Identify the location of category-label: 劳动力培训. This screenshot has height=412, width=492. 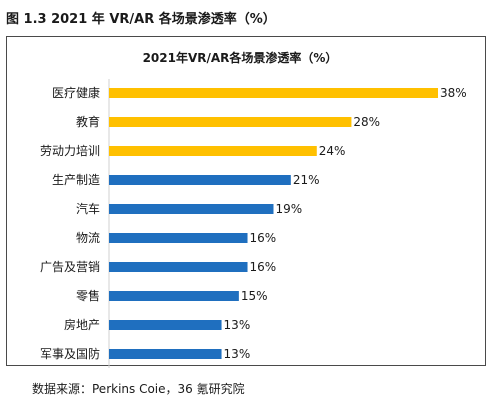
(70, 150).